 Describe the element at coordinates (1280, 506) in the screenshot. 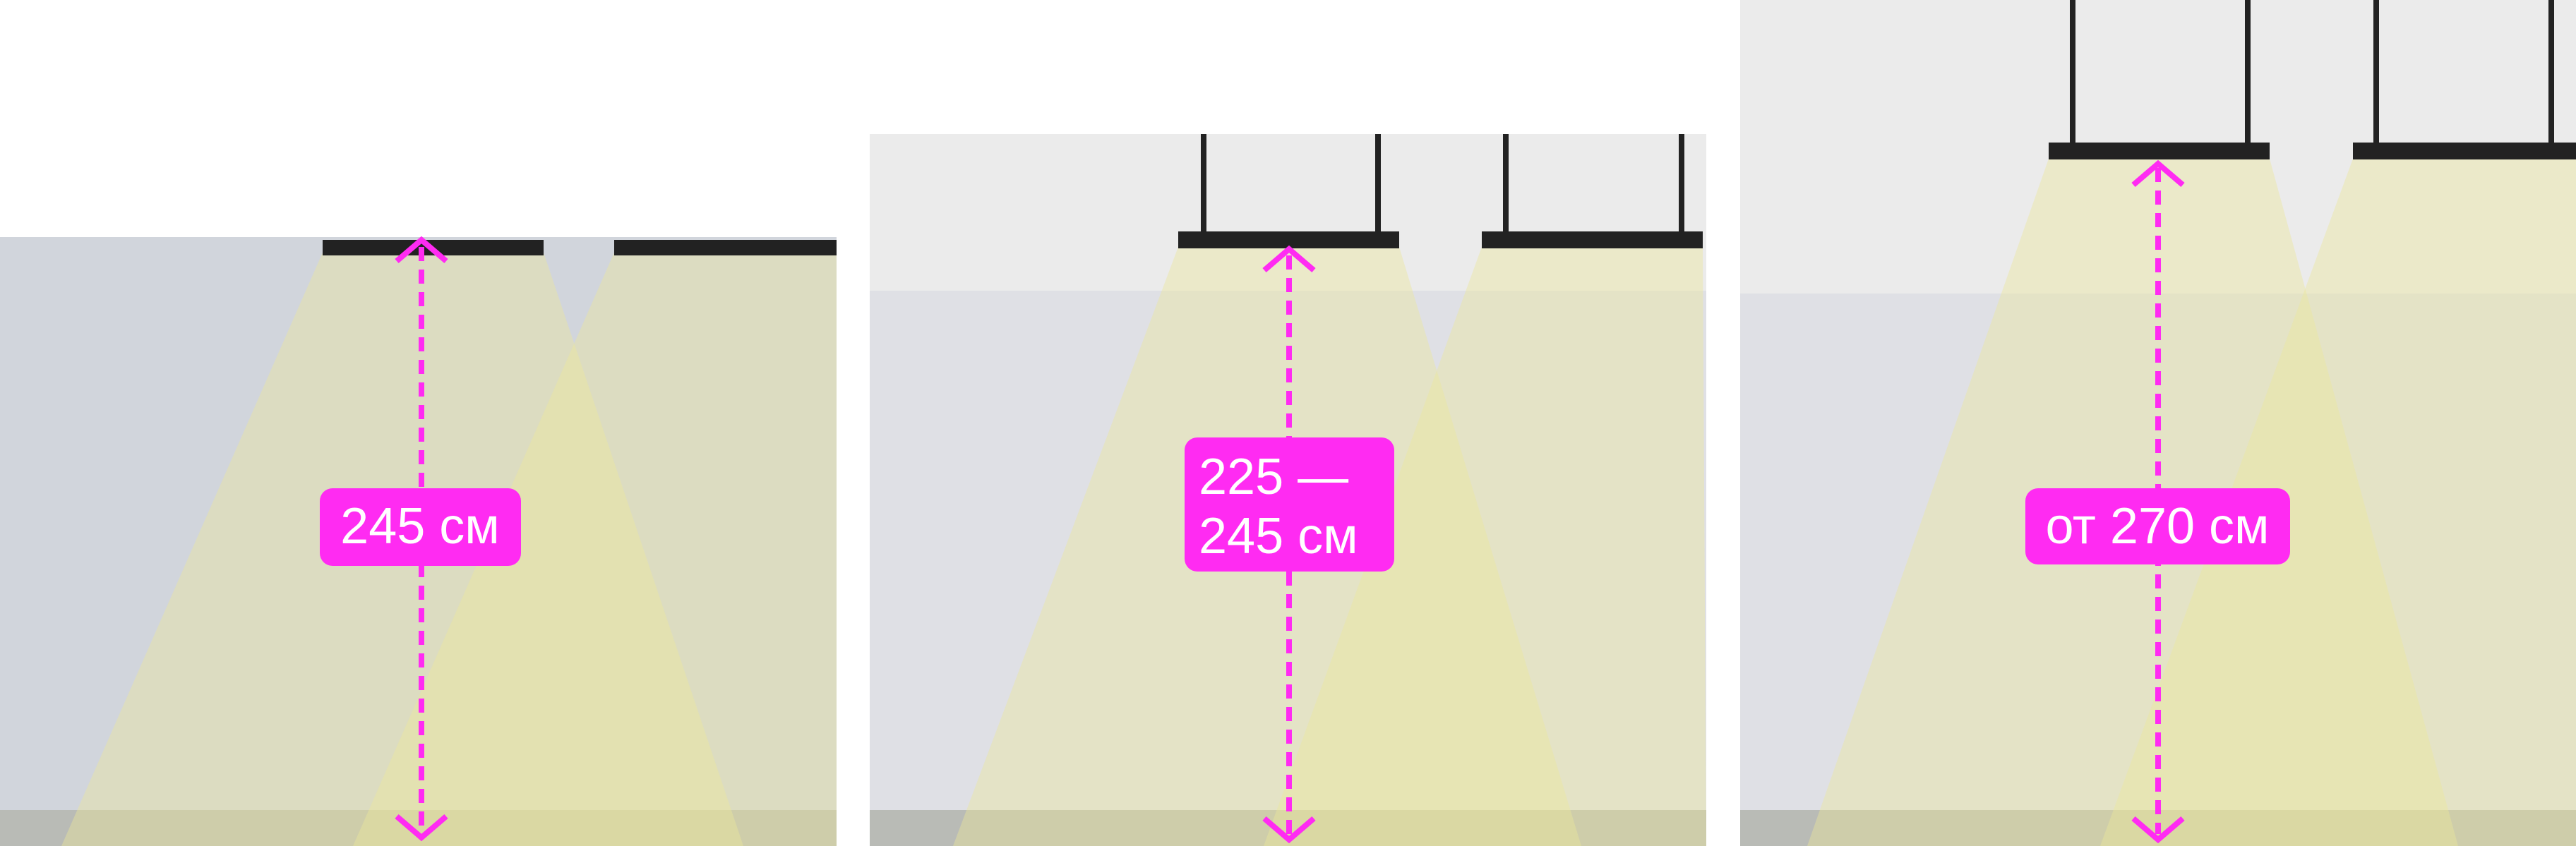

I see `svg-text: 225 — 245 см` at that location.